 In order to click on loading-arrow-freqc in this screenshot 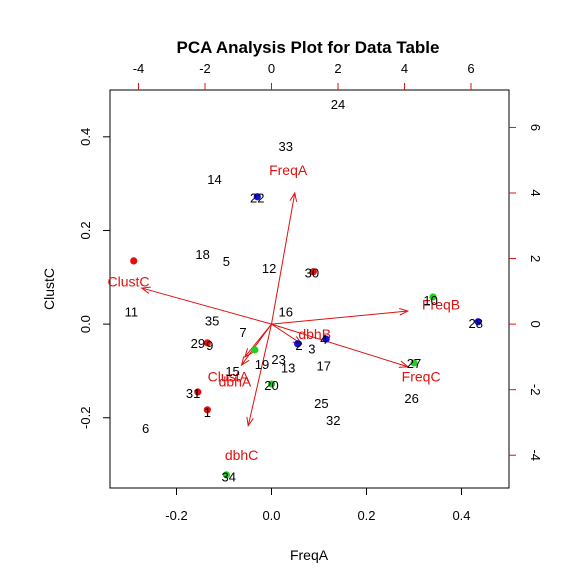, I will do `click(339, 345)`.